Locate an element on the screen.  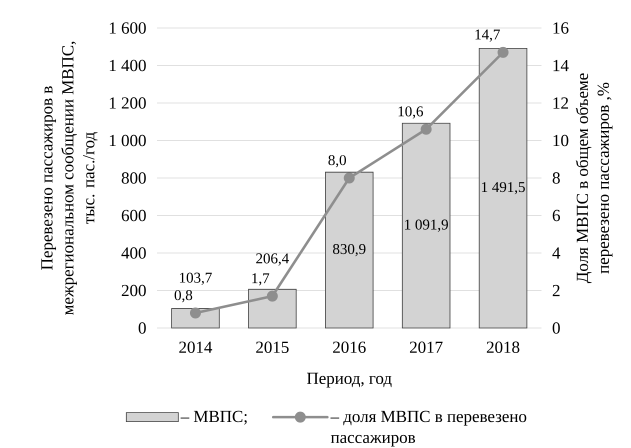
y-tick-label: 200 is located at coordinates (134, 290).